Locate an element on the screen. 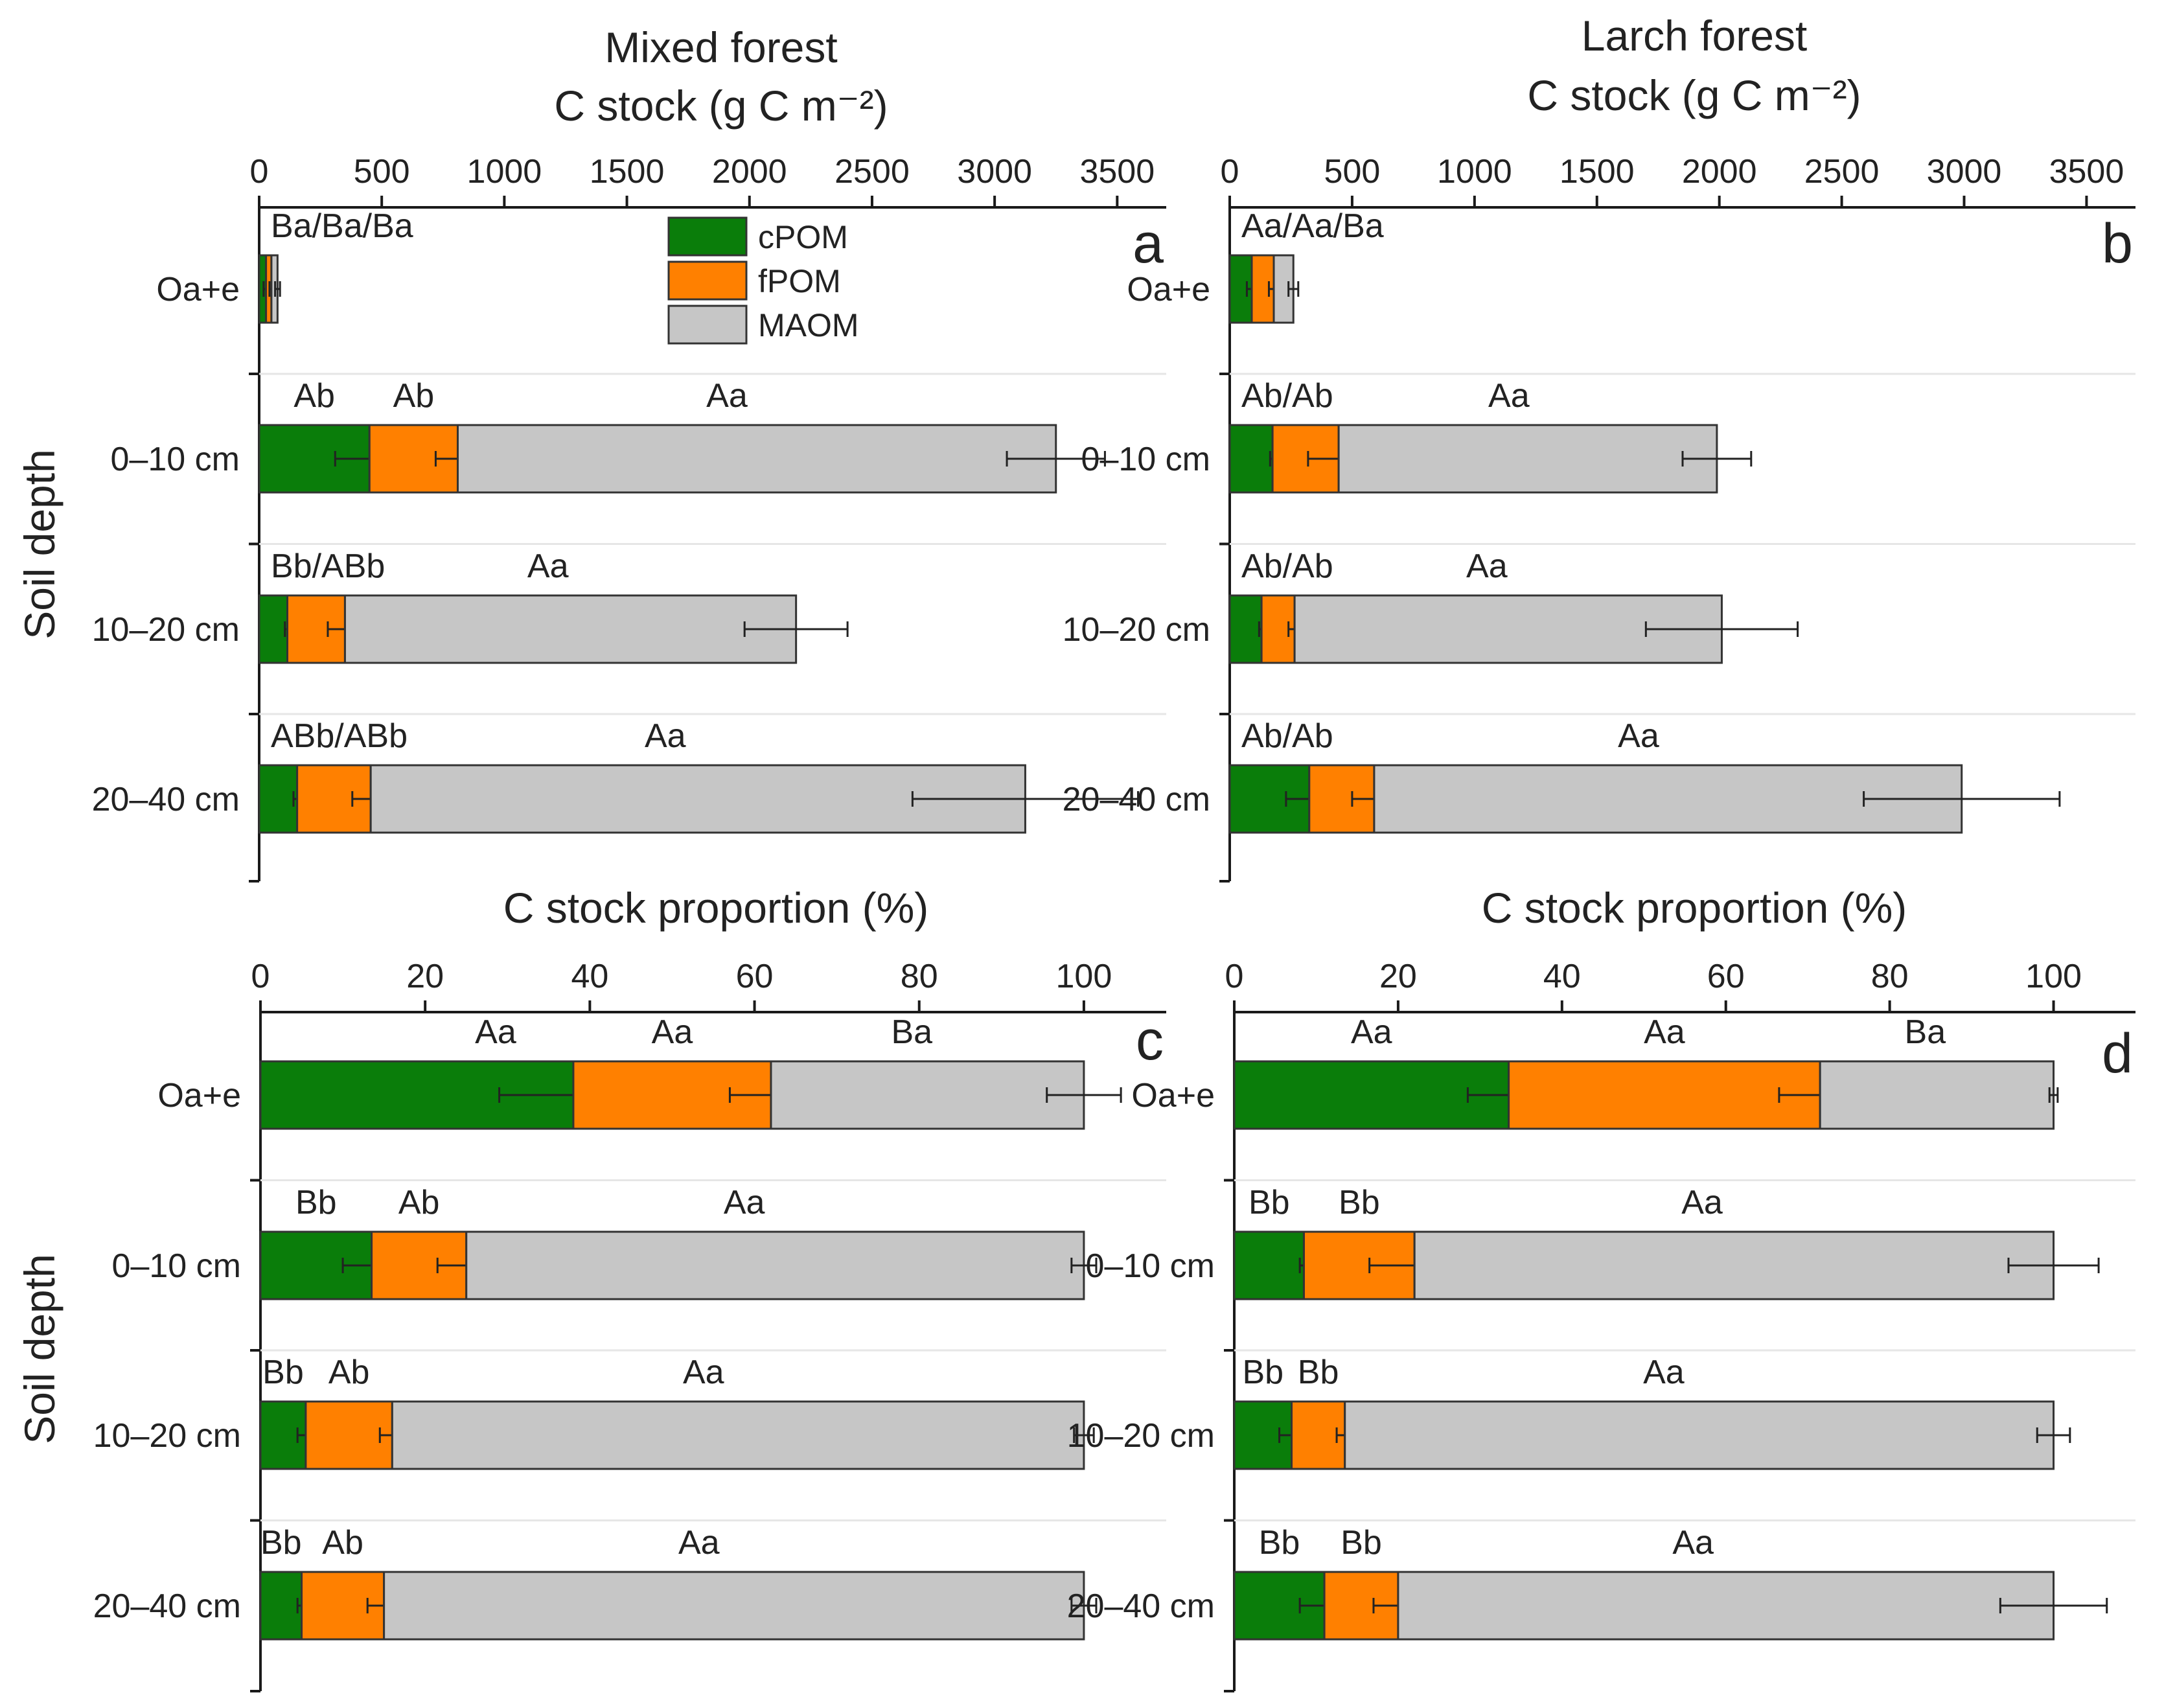 This screenshot has width=2164, height=1708. legend-label-cpom: cPOM is located at coordinates (803, 237).